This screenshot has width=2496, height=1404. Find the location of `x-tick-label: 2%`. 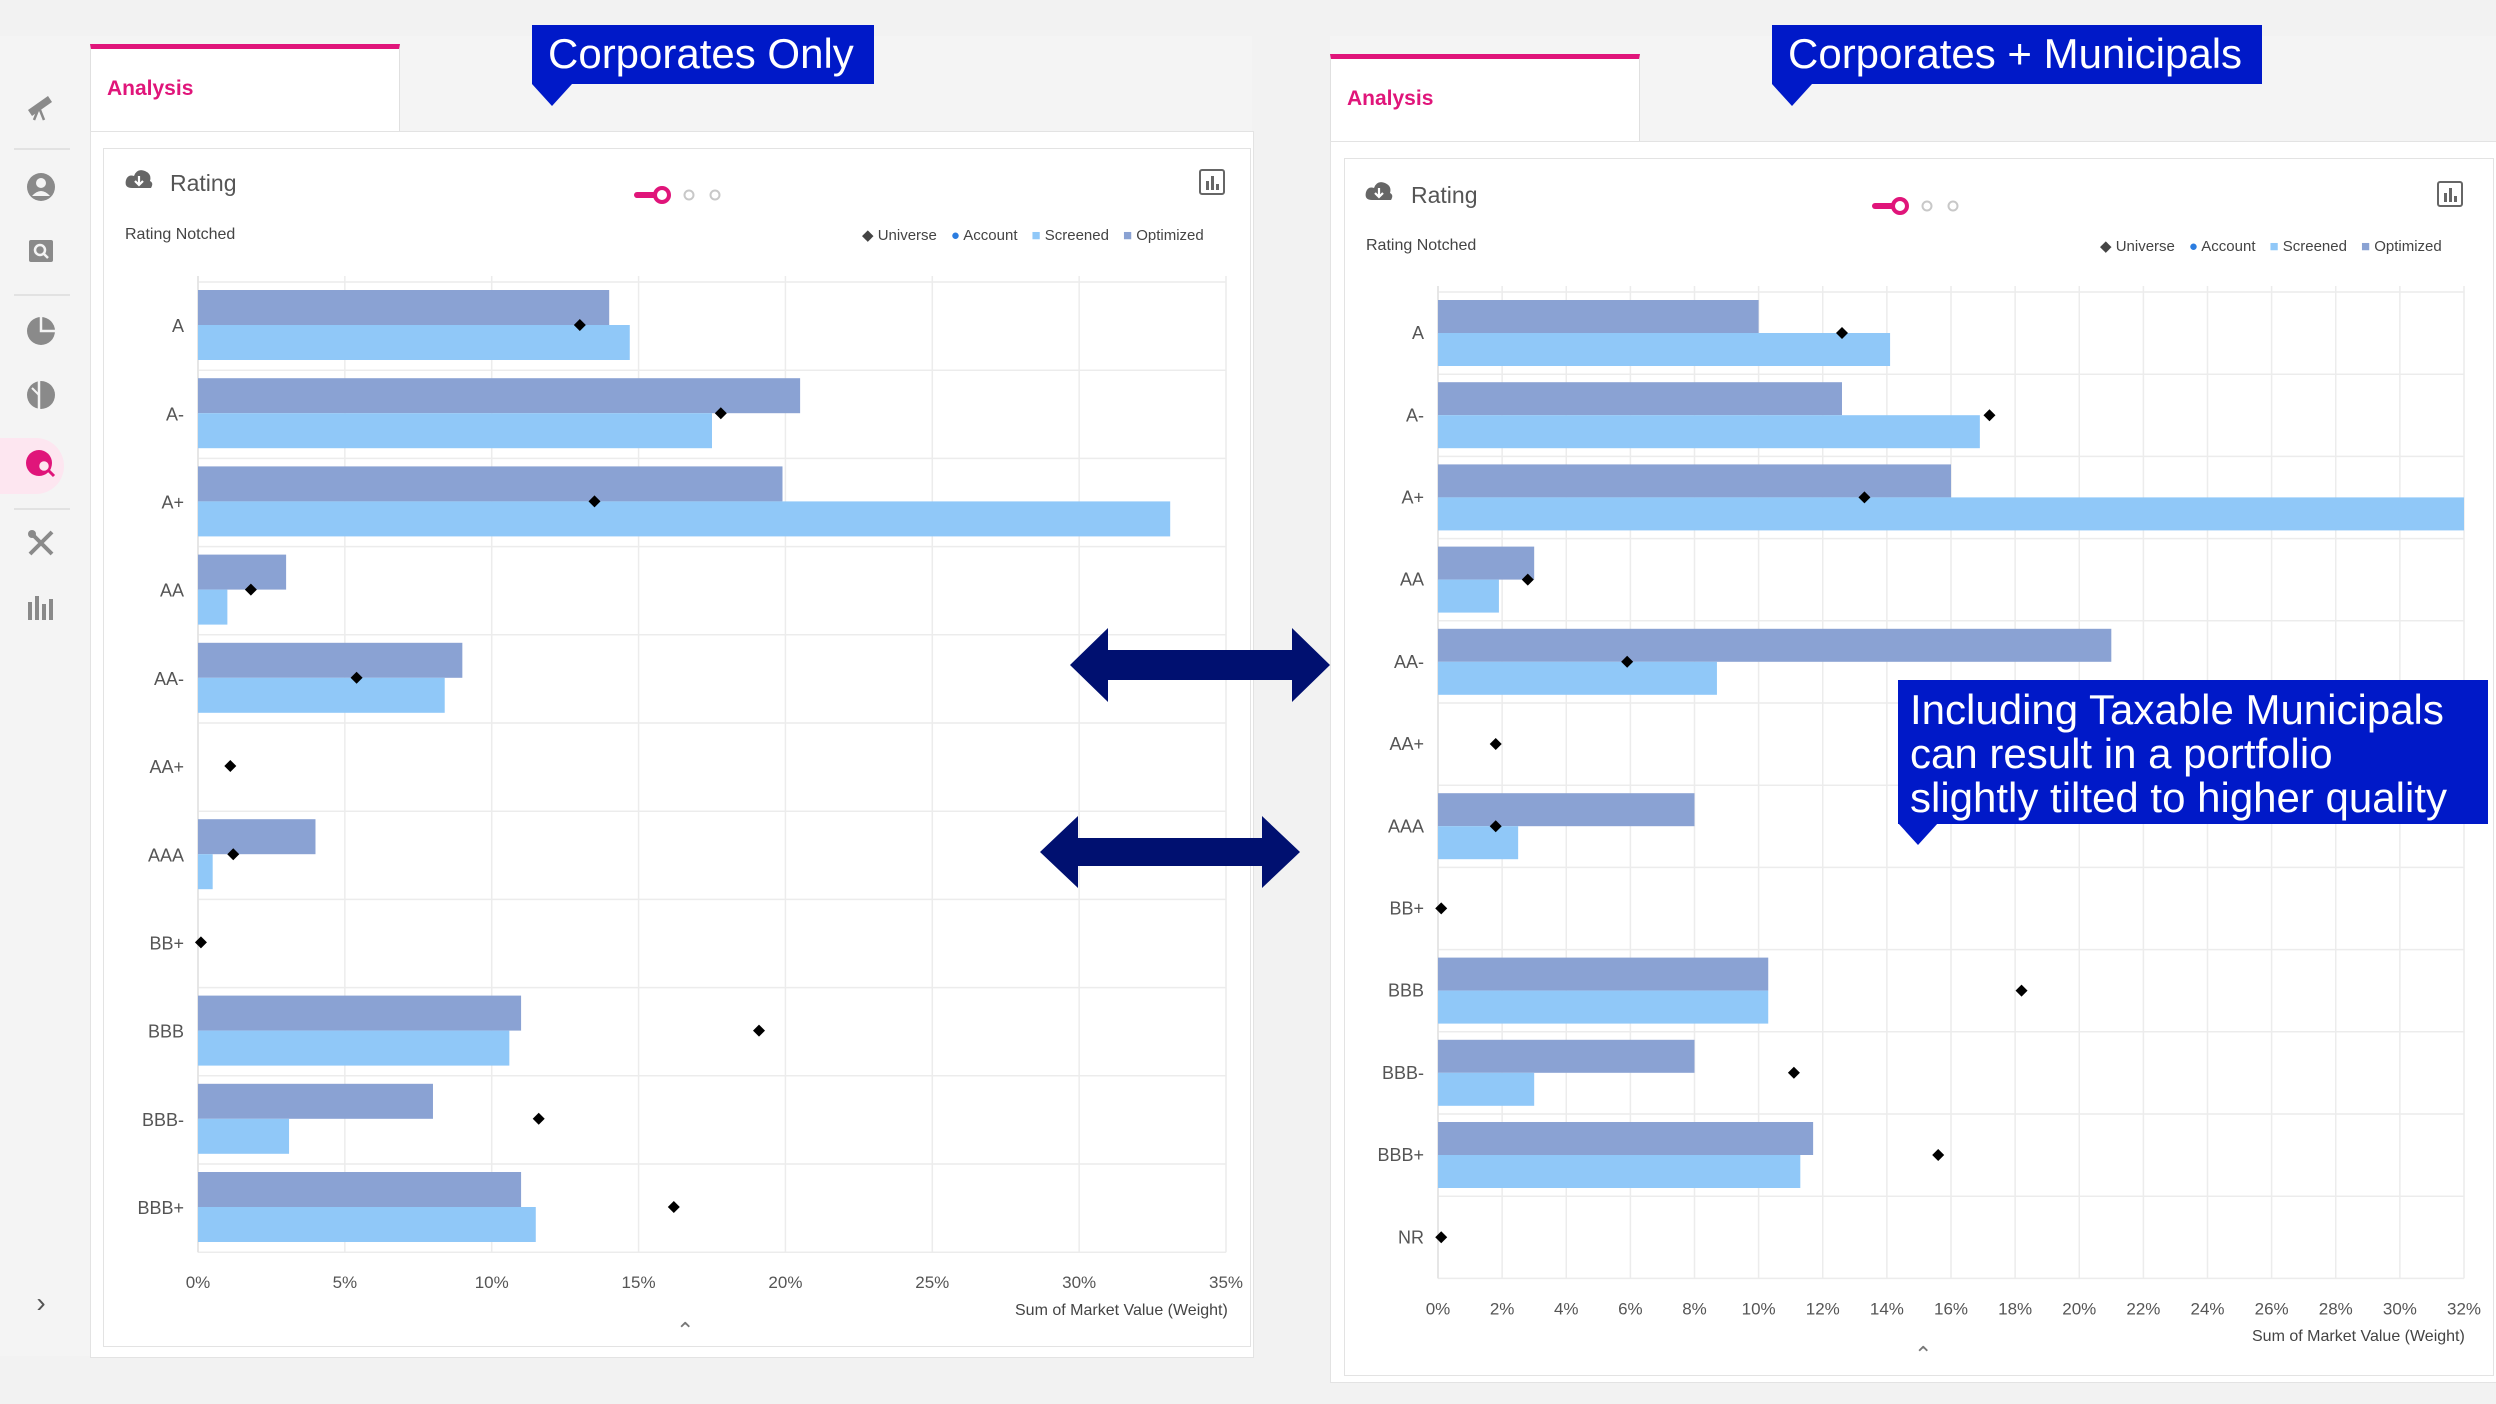

x-tick-label: 2% is located at coordinates (1502, 1308).